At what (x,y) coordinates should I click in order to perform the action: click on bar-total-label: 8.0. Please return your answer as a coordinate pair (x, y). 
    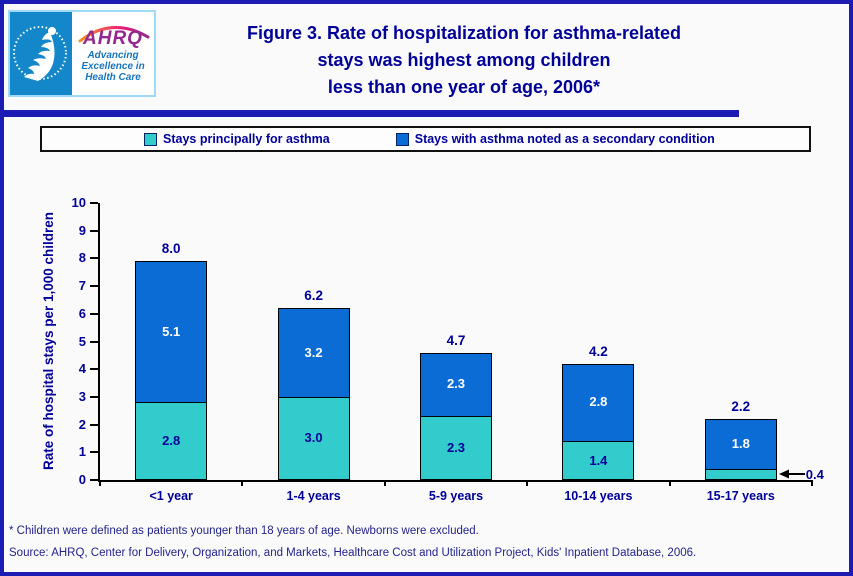
    Looking at the image, I should click on (171, 249).